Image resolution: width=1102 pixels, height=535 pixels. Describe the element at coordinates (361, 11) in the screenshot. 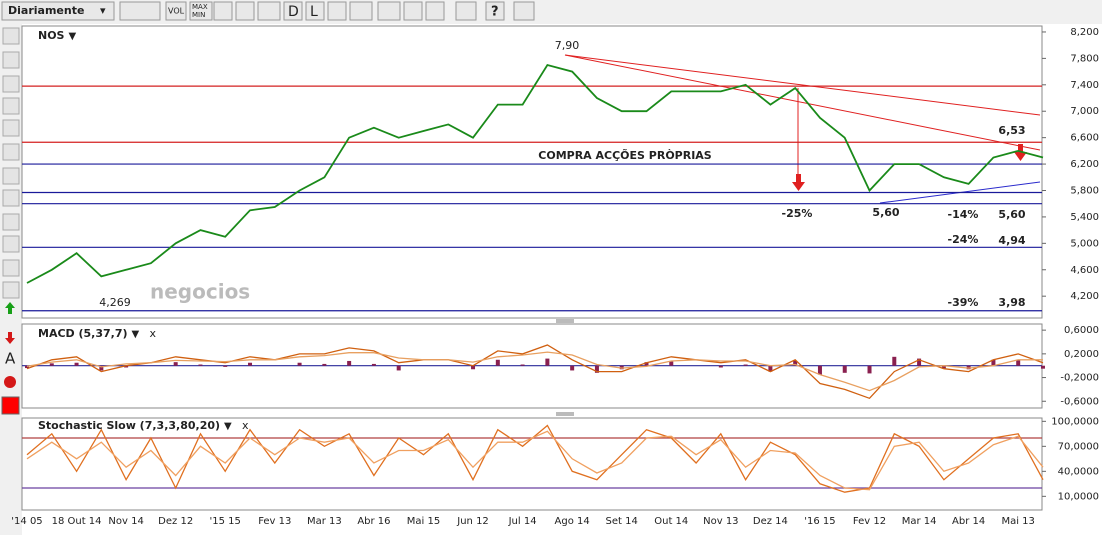

I see `line-button` at that location.